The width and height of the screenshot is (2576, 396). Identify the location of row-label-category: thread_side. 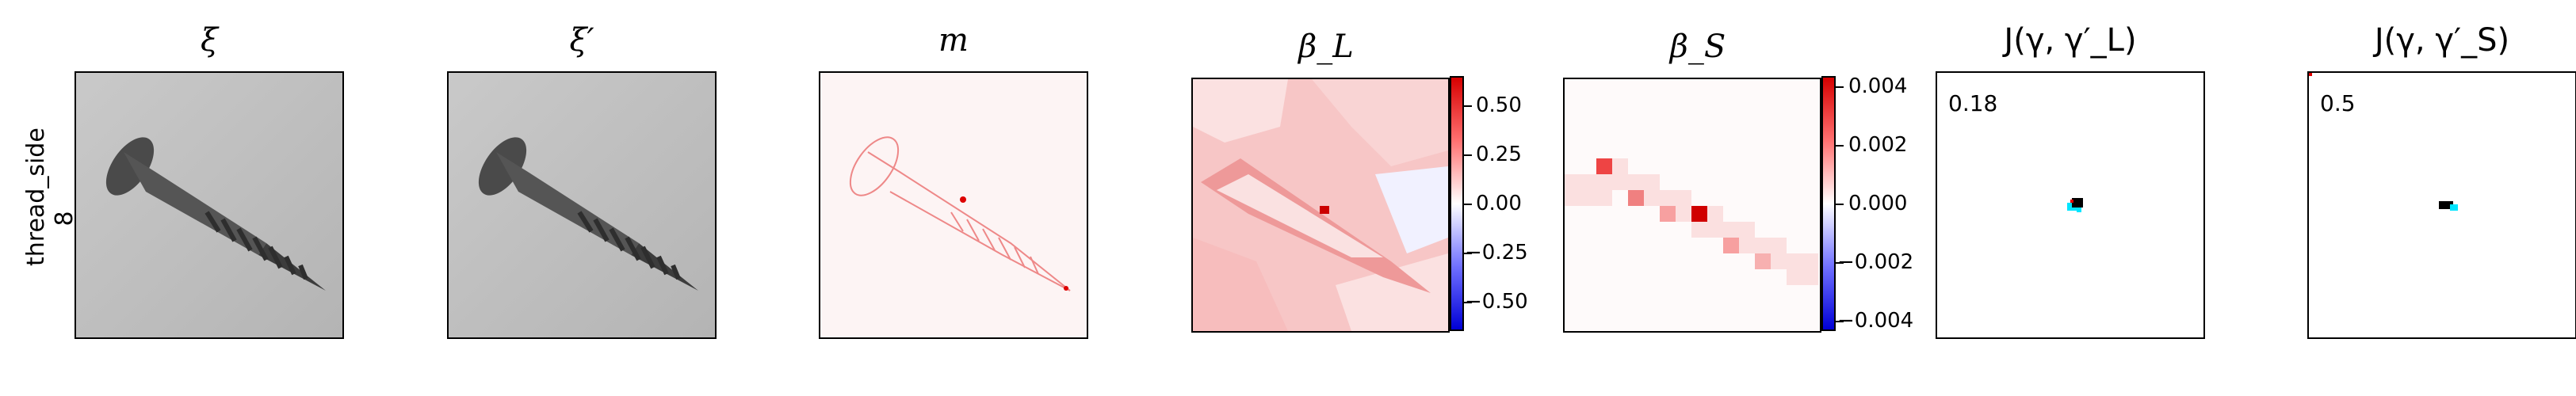
(36, 197).